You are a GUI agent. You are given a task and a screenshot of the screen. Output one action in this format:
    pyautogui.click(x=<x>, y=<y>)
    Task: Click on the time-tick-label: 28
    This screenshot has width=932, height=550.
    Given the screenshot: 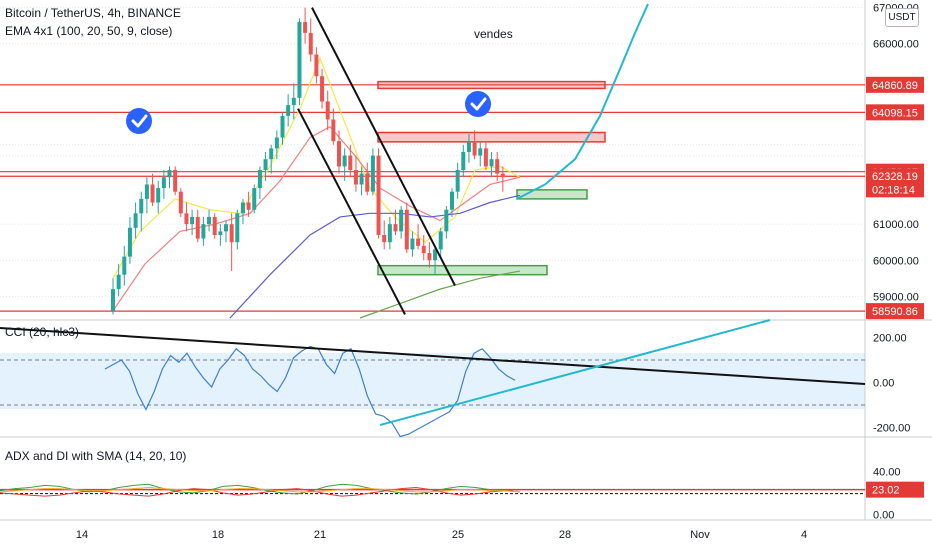 What is the action you would take?
    pyautogui.click(x=565, y=535)
    